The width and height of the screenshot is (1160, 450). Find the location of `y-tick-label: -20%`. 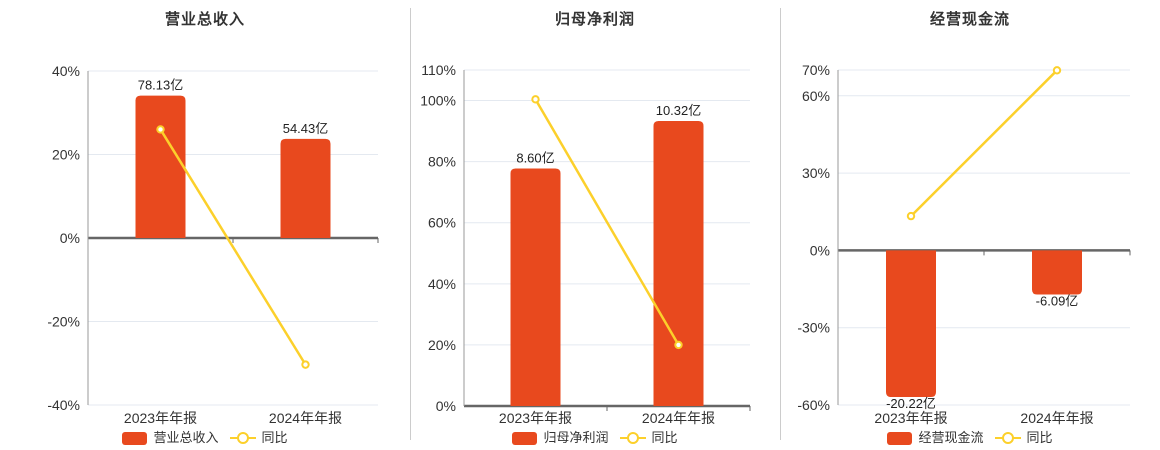

y-tick-label: -20% is located at coordinates (63, 322).